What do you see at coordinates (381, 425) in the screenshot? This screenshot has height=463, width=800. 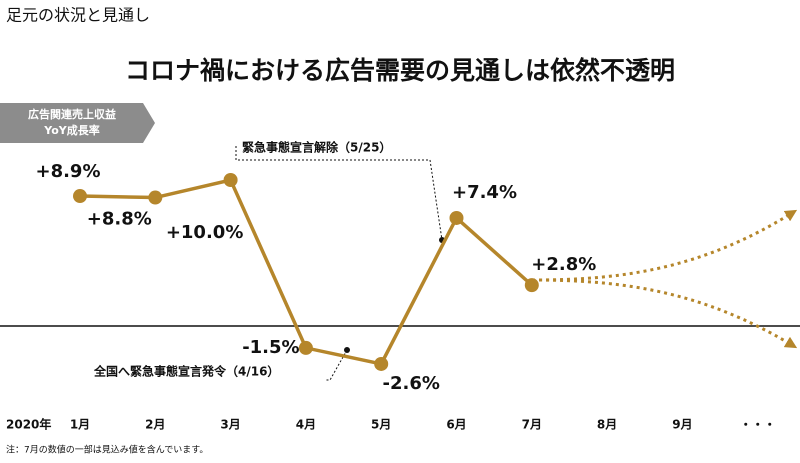 I see `x-tick-label: 5月` at bounding box center [381, 425].